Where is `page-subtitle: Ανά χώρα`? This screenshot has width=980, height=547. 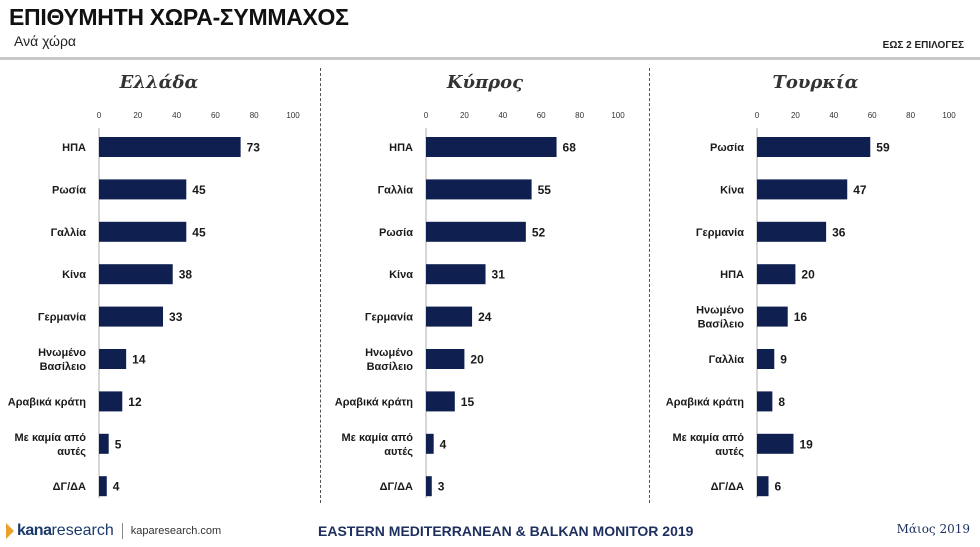 page-subtitle: Ανά χώρα is located at coordinates (45, 41).